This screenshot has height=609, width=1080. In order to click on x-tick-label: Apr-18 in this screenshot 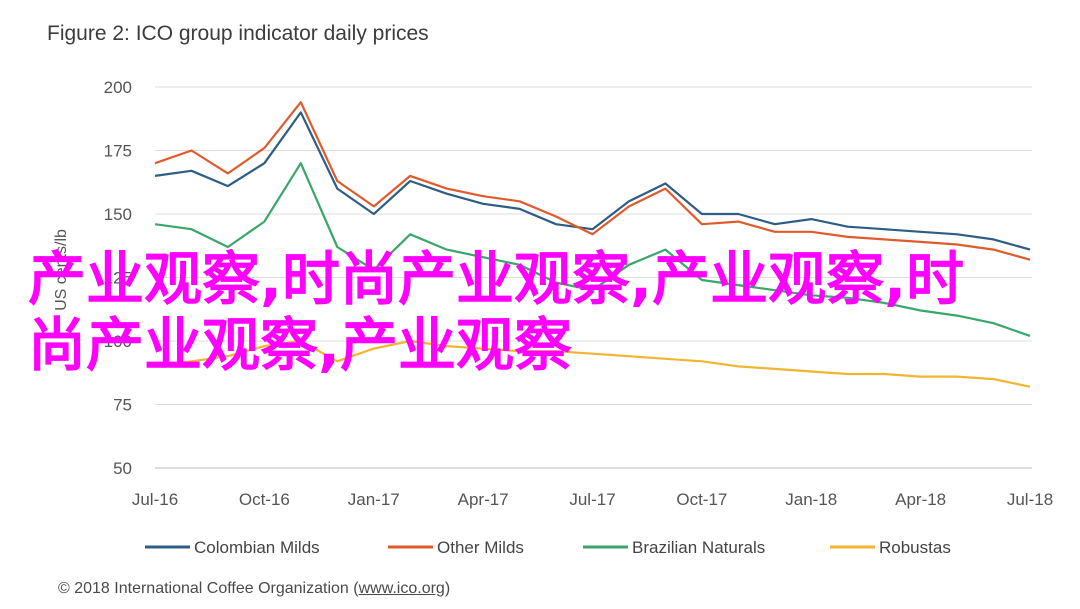, I will do `click(920, 499)`.